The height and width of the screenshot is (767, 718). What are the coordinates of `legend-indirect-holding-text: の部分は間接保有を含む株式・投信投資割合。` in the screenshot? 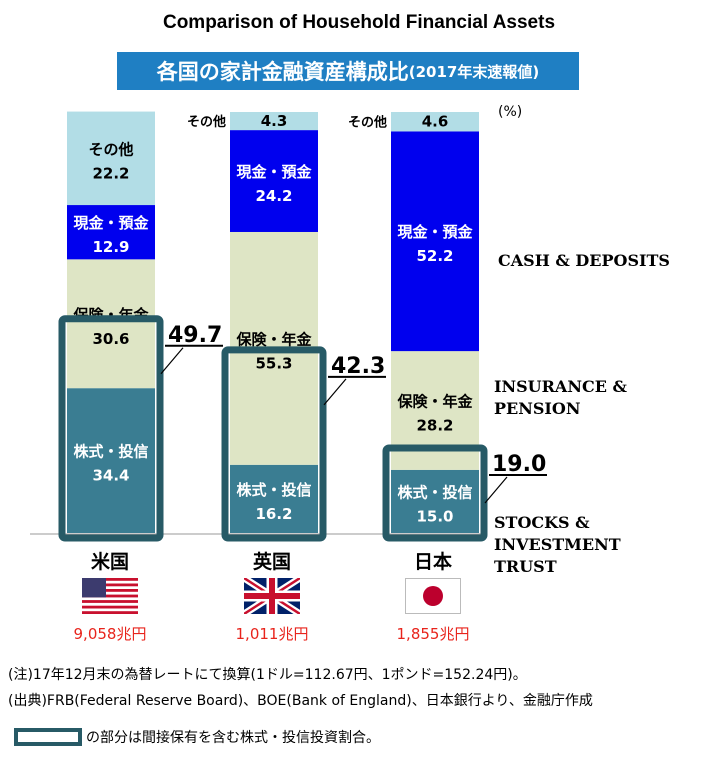 It's located at (233, 738).